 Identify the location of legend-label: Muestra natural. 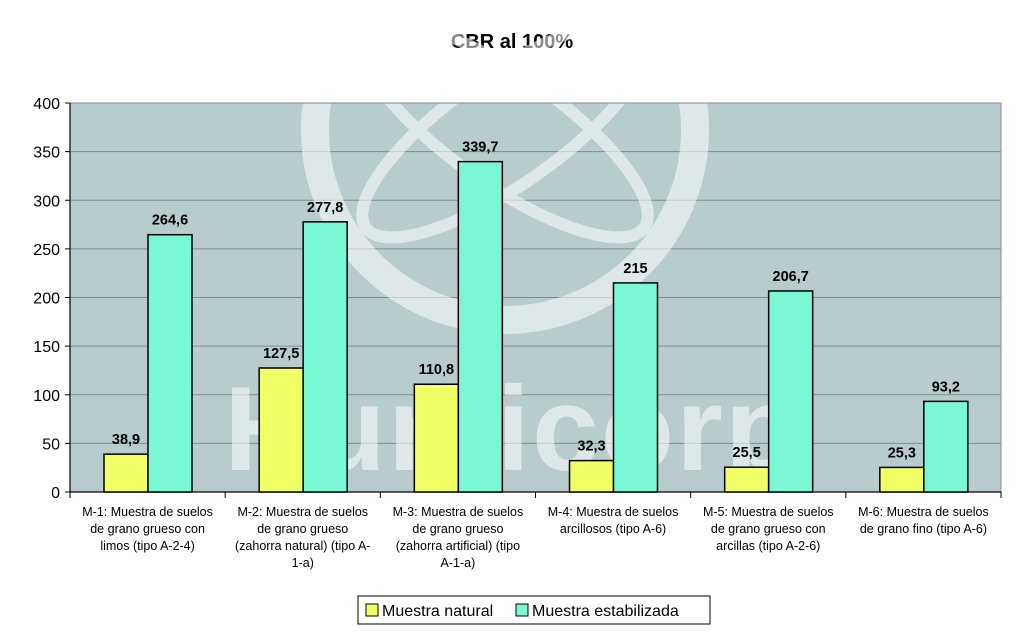
(437, 611).